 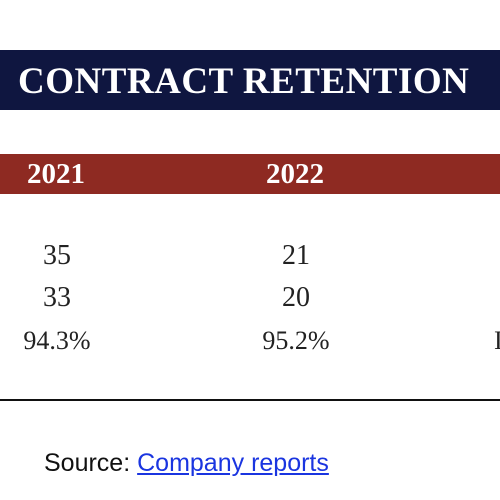 I want to click on column-header-2022: 2022, so click(x=295, y=174).